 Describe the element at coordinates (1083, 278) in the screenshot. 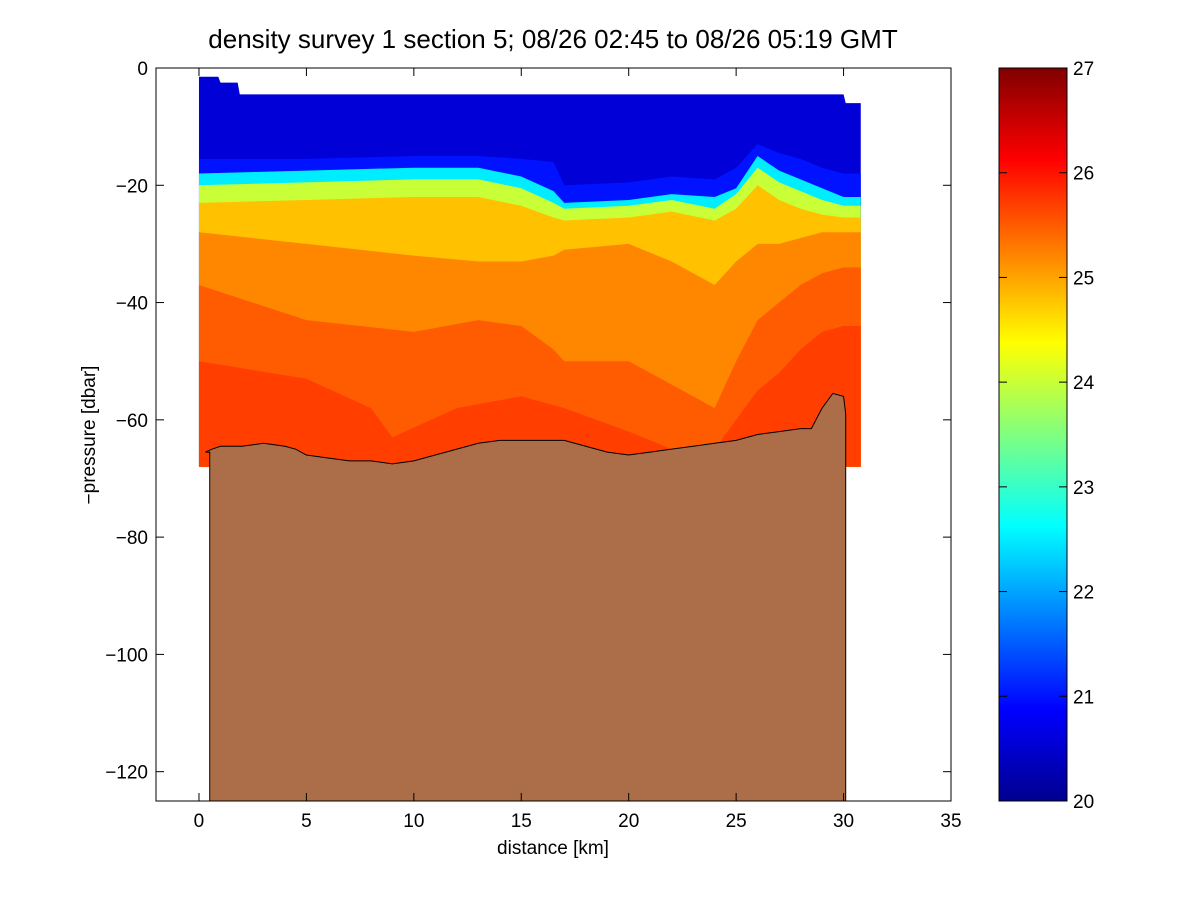

I see `colorbar-tick-label: 25` at that location.